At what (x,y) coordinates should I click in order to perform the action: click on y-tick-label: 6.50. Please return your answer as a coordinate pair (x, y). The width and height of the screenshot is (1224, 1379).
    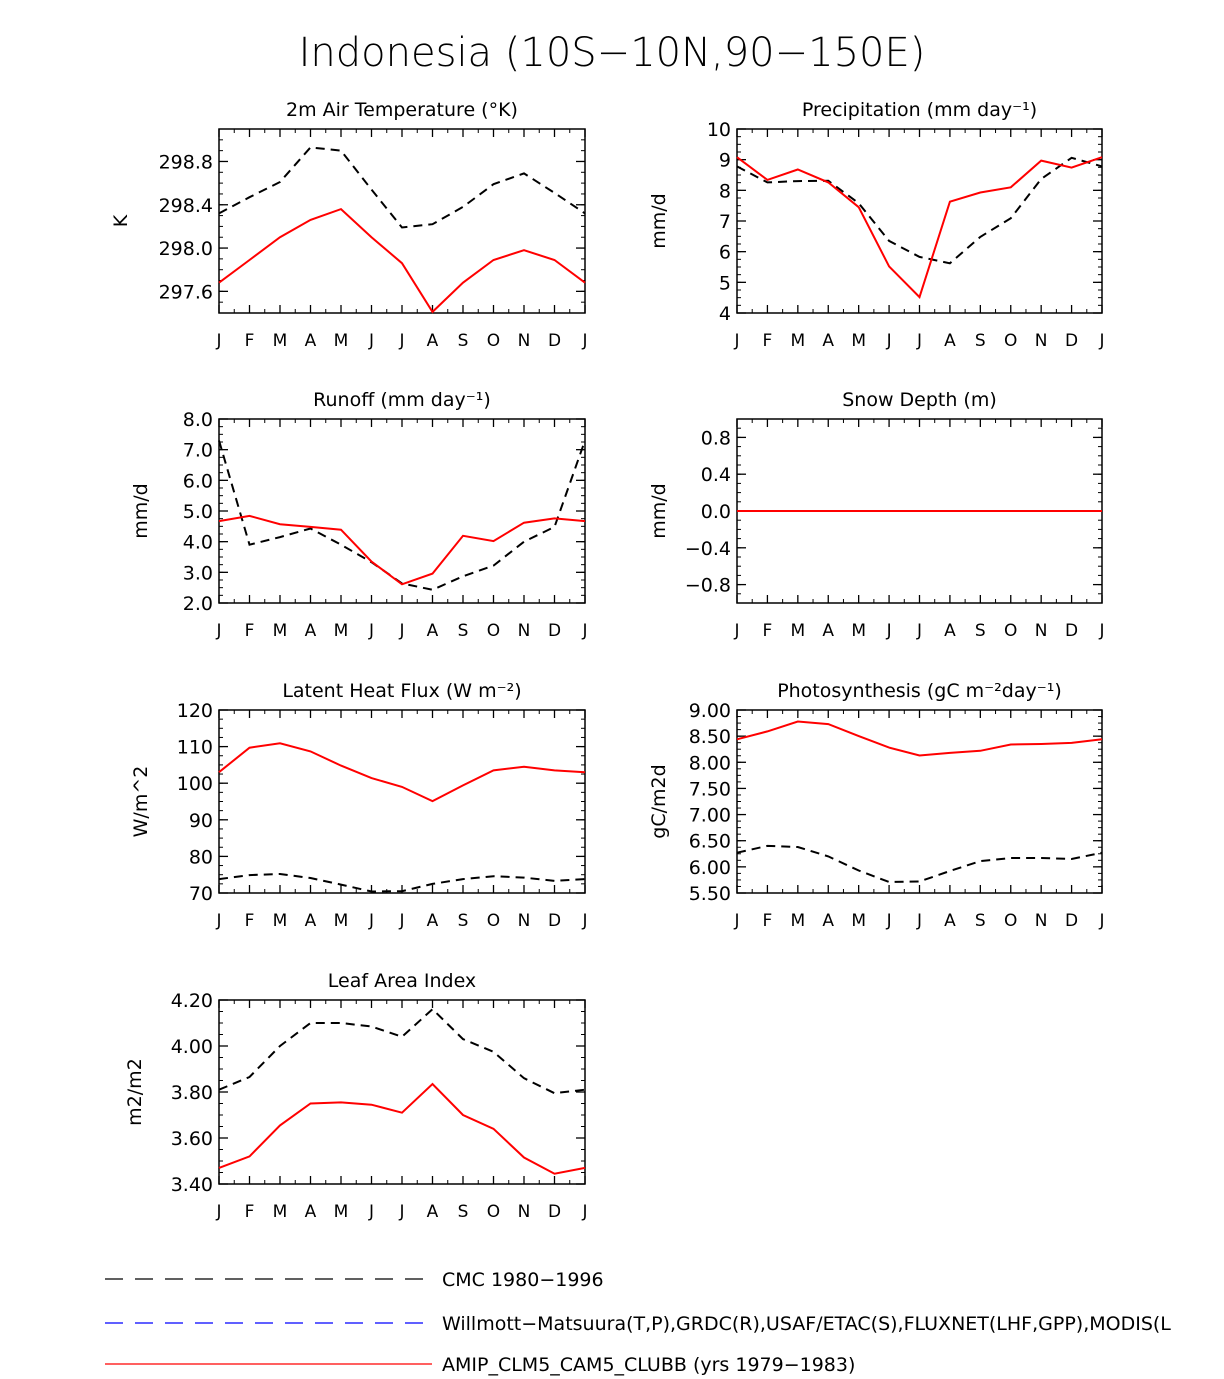
    Looking at the image, I should click on (710, 842).